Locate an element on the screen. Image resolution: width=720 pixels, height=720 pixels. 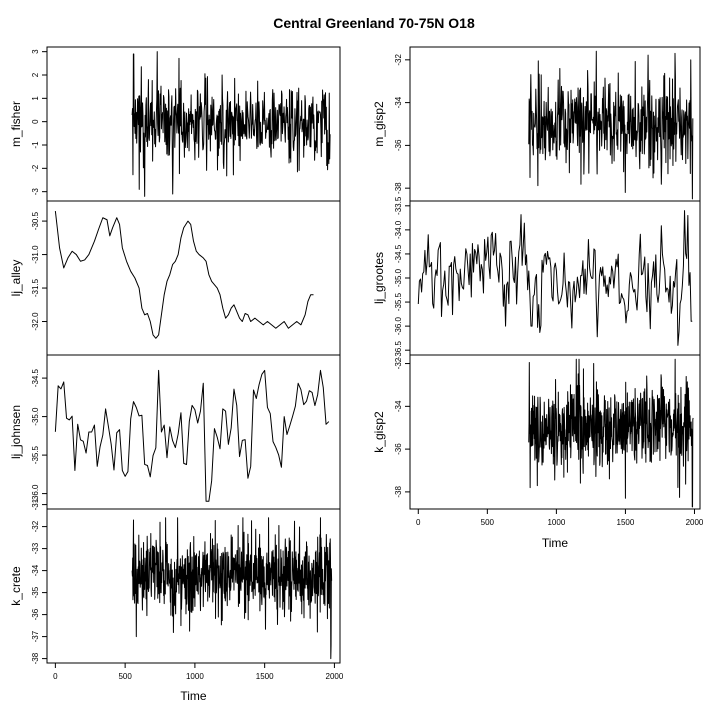
y-tick-label: -33 is located at coordinates (35, 548).